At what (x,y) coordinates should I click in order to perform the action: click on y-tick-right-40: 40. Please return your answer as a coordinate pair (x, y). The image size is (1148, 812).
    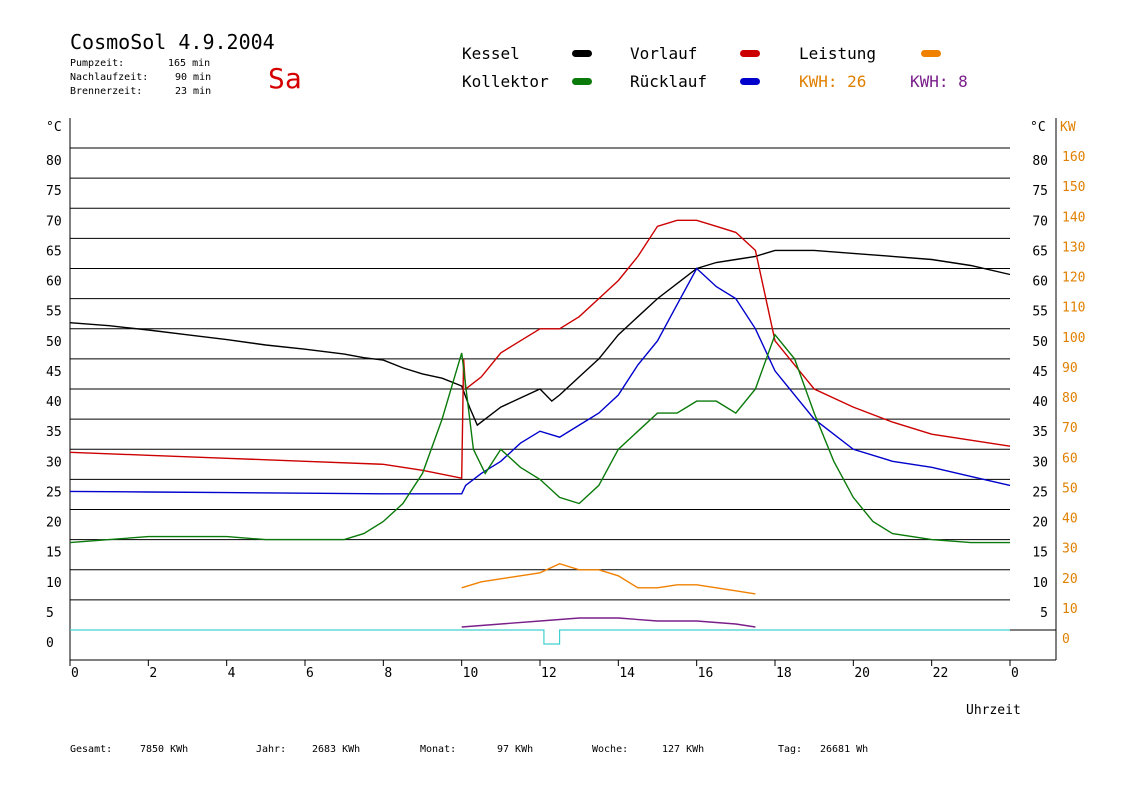
    Looking at the image, I should click on (1040, 402).